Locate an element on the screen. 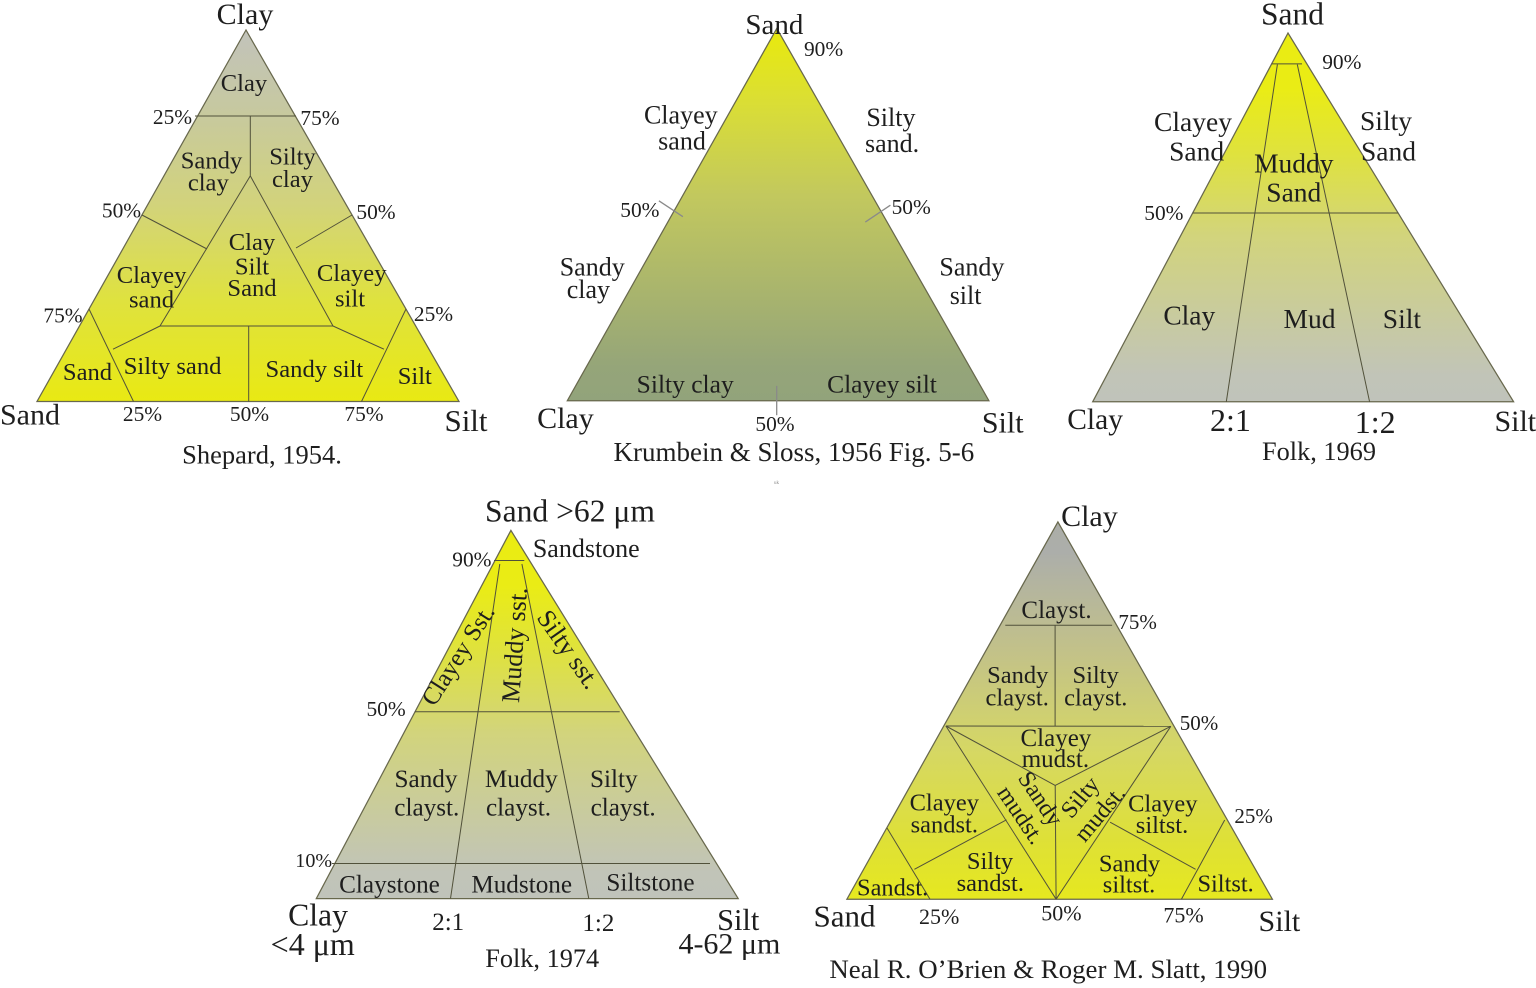  svg-text: <4 μm is located at coordinates (313, 944).